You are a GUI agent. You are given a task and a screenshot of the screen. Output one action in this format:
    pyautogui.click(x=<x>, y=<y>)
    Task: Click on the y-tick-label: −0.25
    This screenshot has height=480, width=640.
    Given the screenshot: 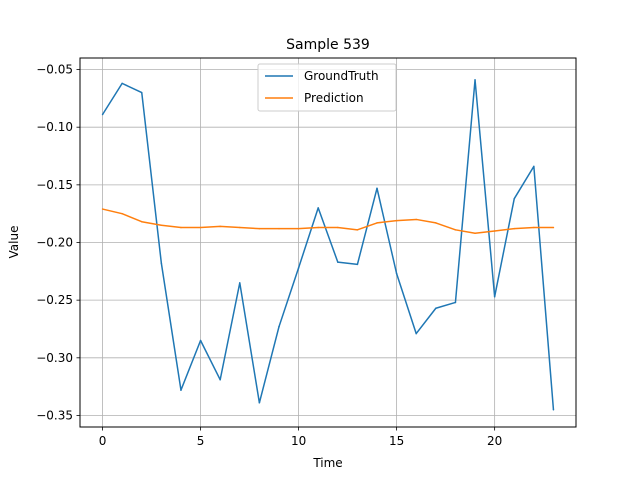 What is the action you would take?
    pyautogui.click(x=54, y=300)
    